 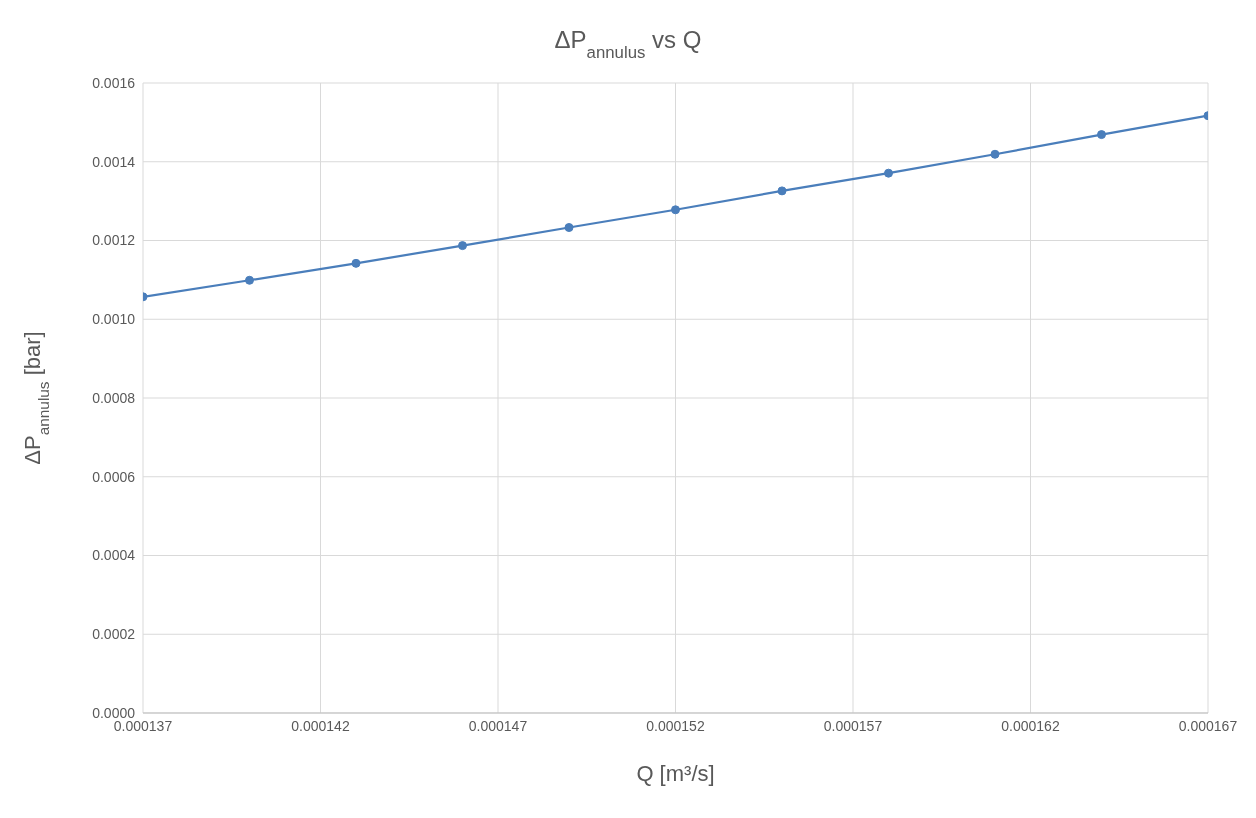 What do you see at coordinates (628, 44) in the screenshot?
I see `chart-title: ΔP$_{annulus}$ vs Q` at bounding box center [628, 44].